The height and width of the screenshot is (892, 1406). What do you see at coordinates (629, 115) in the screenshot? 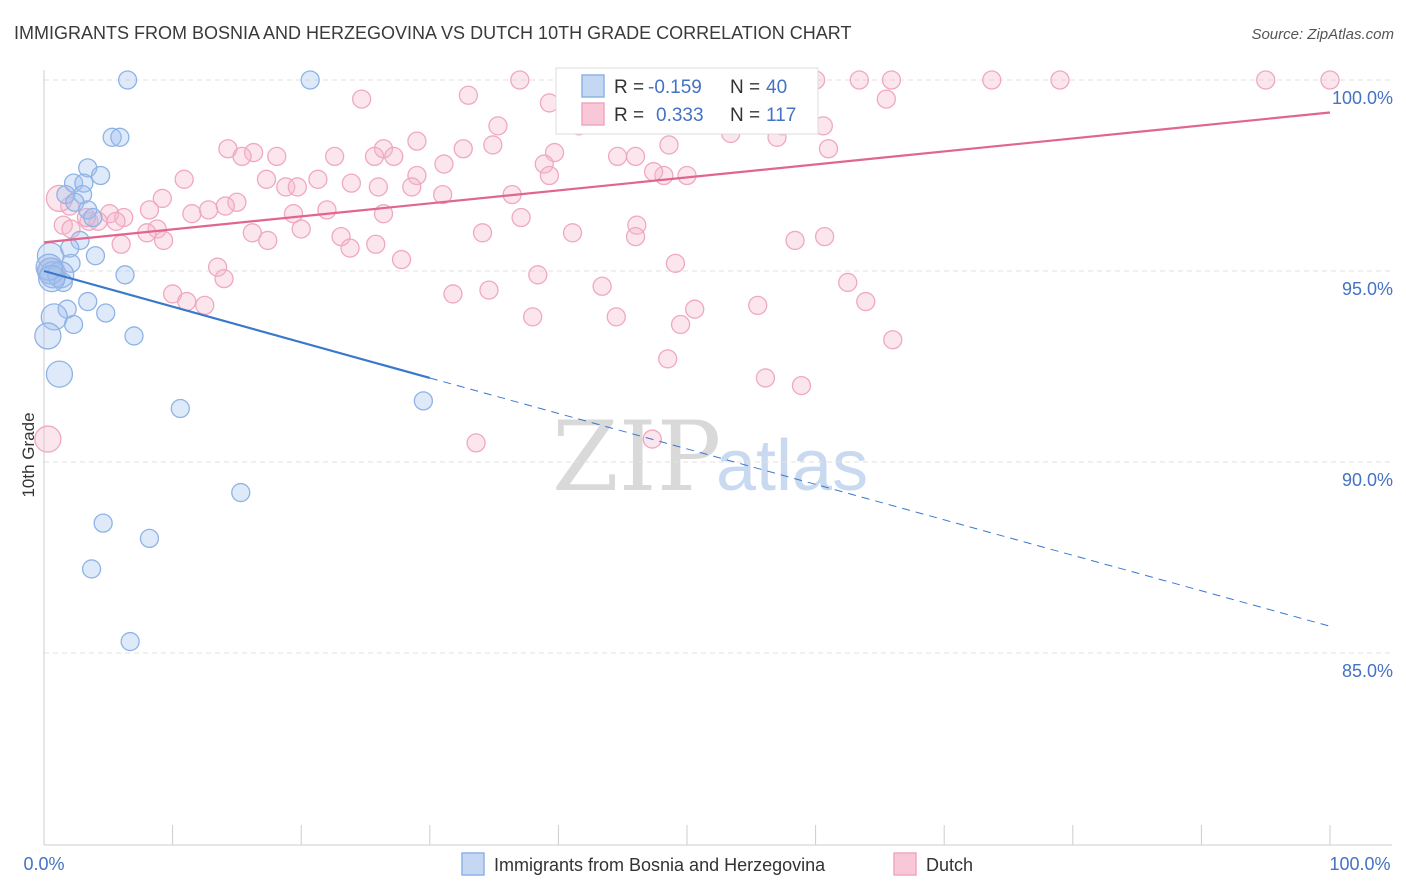
I see `stats-r-label-dutch: R =` at bounding box center [629, 115].